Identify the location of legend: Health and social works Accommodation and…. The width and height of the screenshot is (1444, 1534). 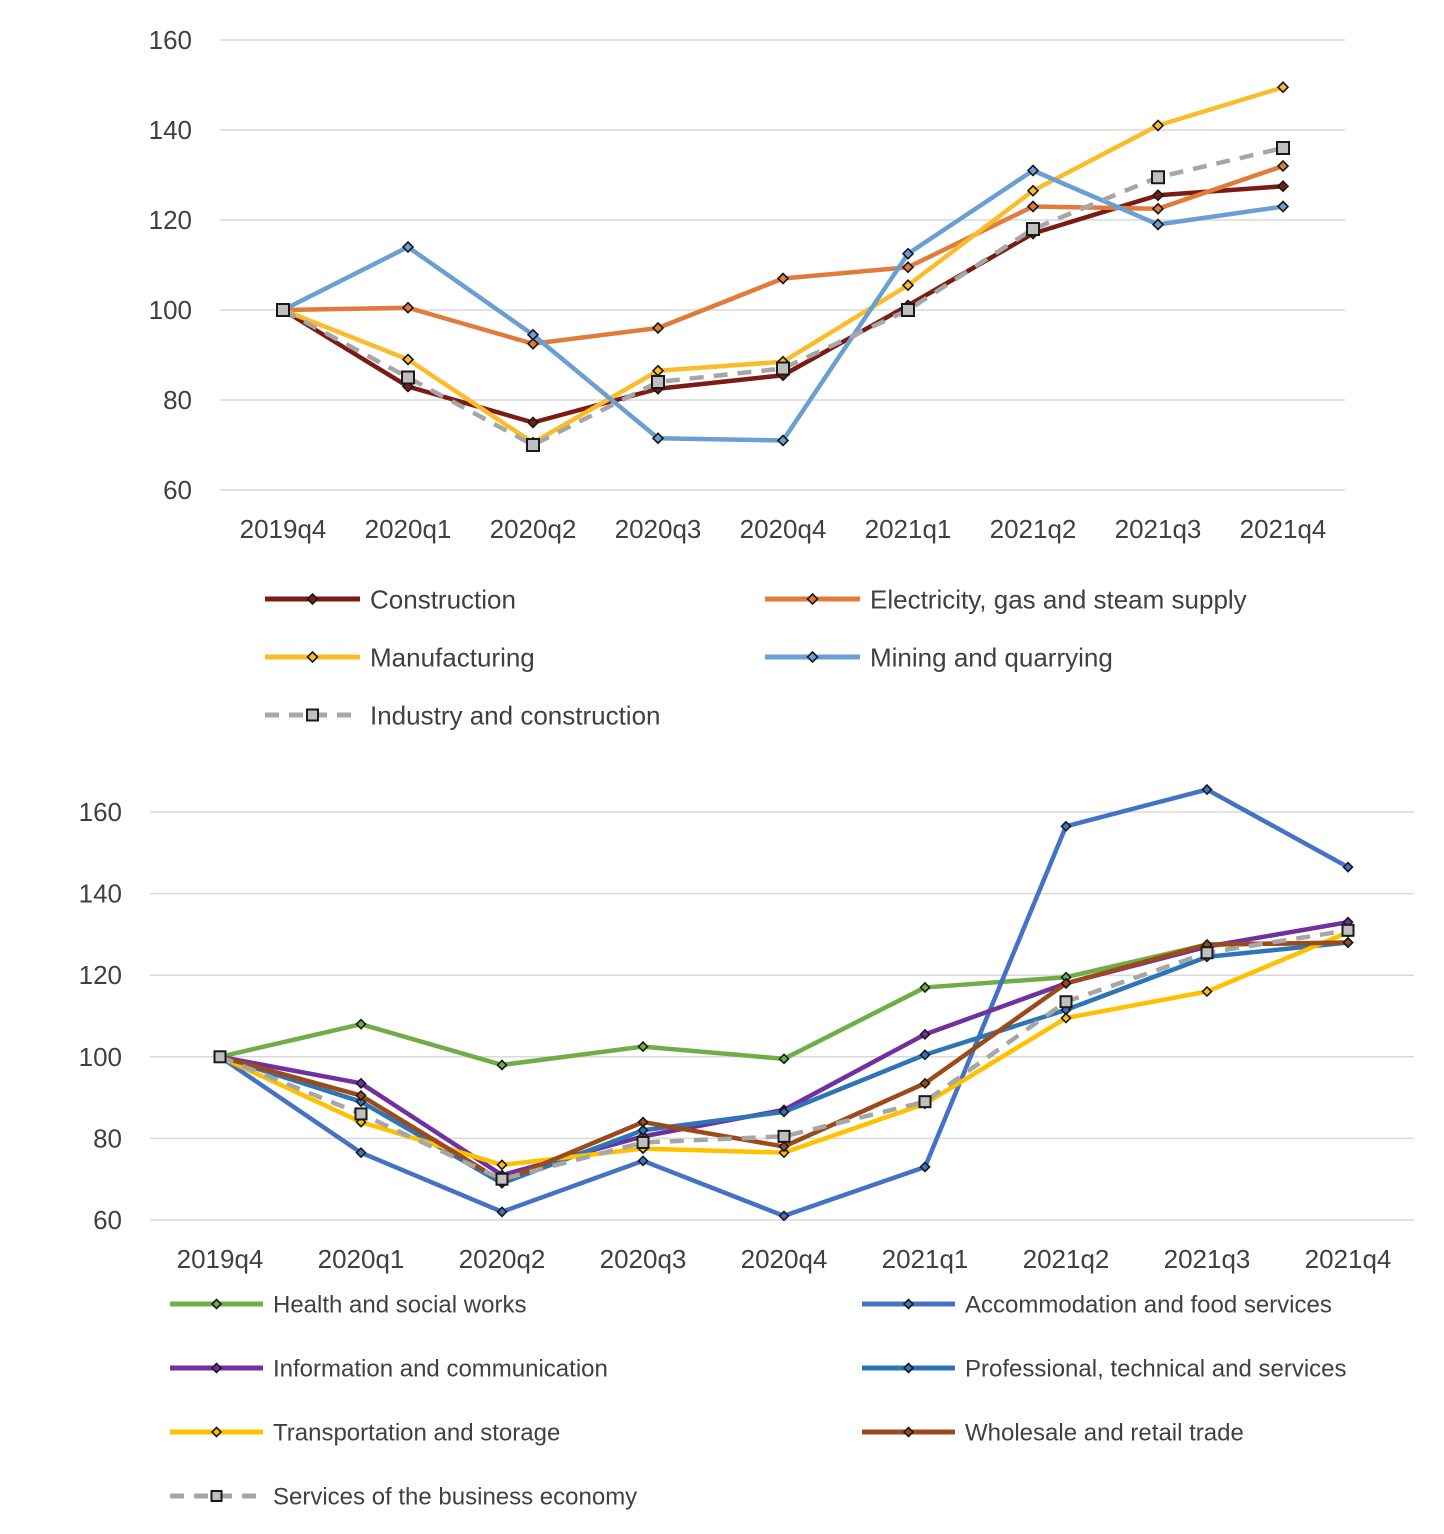
(758, 1401).